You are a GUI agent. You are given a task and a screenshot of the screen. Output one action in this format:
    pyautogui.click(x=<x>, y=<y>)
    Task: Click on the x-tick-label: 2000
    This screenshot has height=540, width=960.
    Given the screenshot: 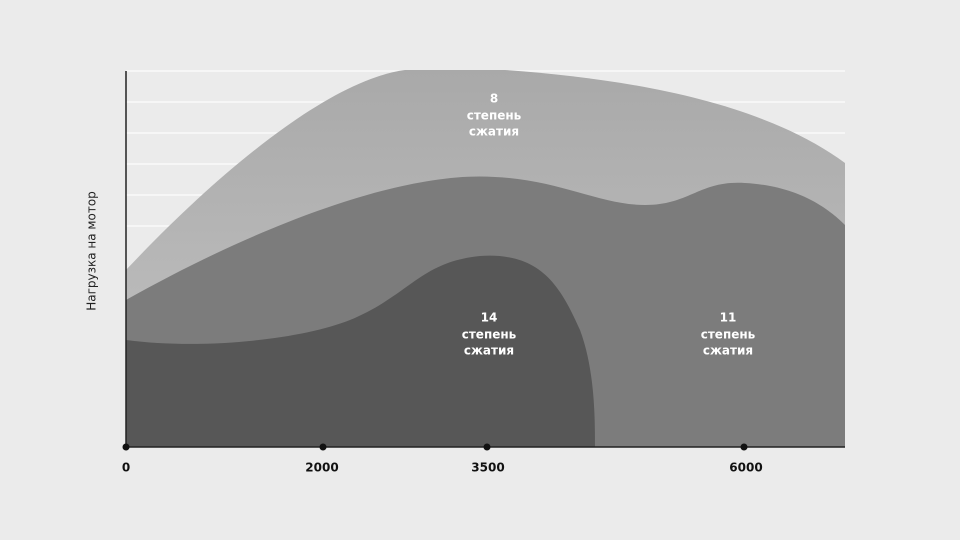 What is the action you would take?
    pyautogui.click(x=321, y=468)
    